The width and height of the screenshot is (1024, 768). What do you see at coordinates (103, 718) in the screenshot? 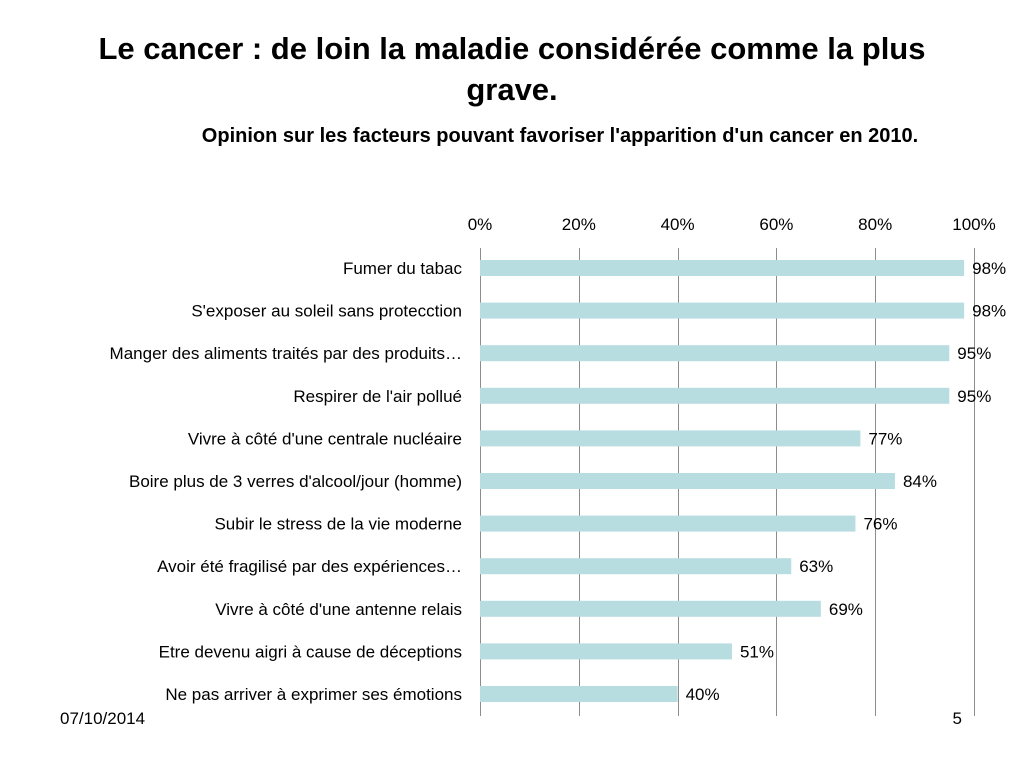
I see `footer-date: 07/10/2014` at bounding box center [103, 718].